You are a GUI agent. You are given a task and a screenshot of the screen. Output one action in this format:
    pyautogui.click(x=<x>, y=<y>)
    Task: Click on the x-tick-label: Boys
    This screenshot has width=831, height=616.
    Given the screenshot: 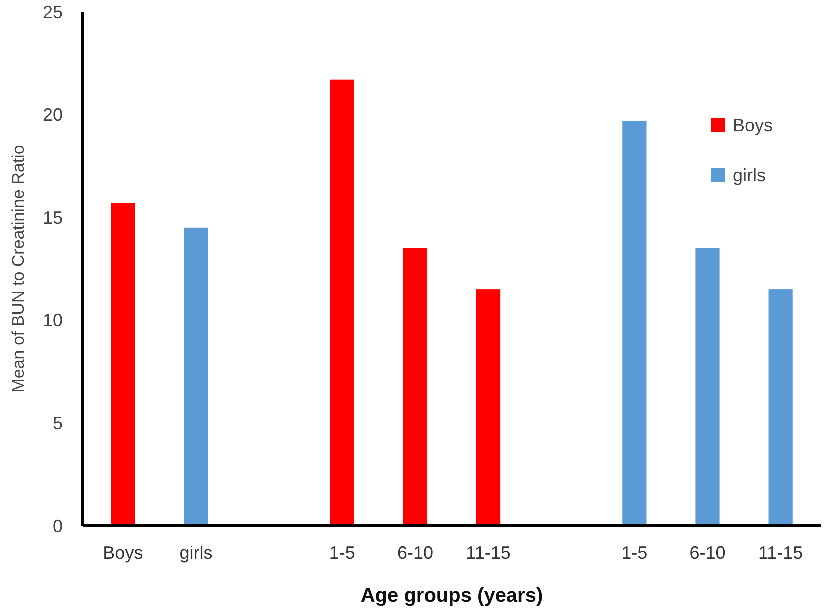 What is the action you would take?
    pyautogui.click(x=123, y=553)
    